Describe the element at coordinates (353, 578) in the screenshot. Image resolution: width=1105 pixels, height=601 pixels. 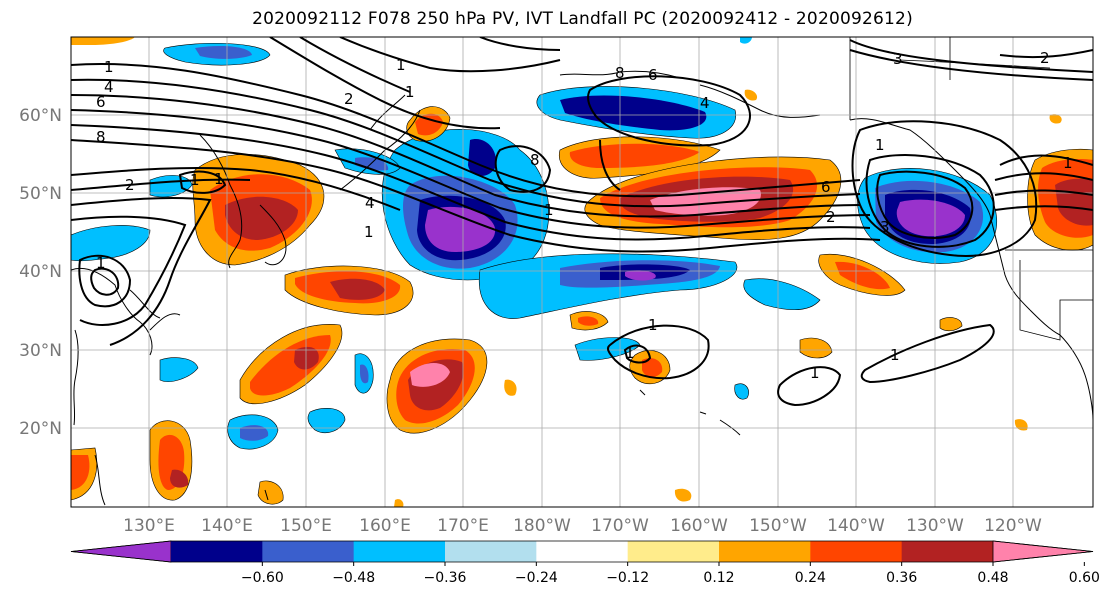
I see `colorbar-tick-label: −0.48` at that location.